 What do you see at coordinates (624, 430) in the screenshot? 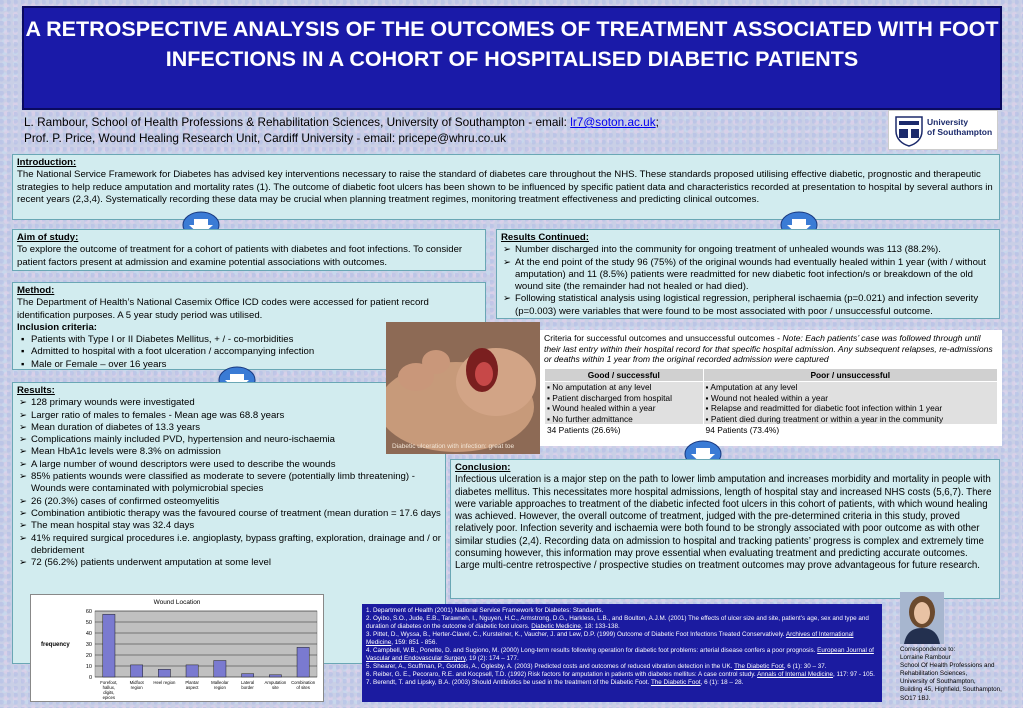
I see `good-count: 34 Patients (26.6%)` at bounding box center [624, 430].